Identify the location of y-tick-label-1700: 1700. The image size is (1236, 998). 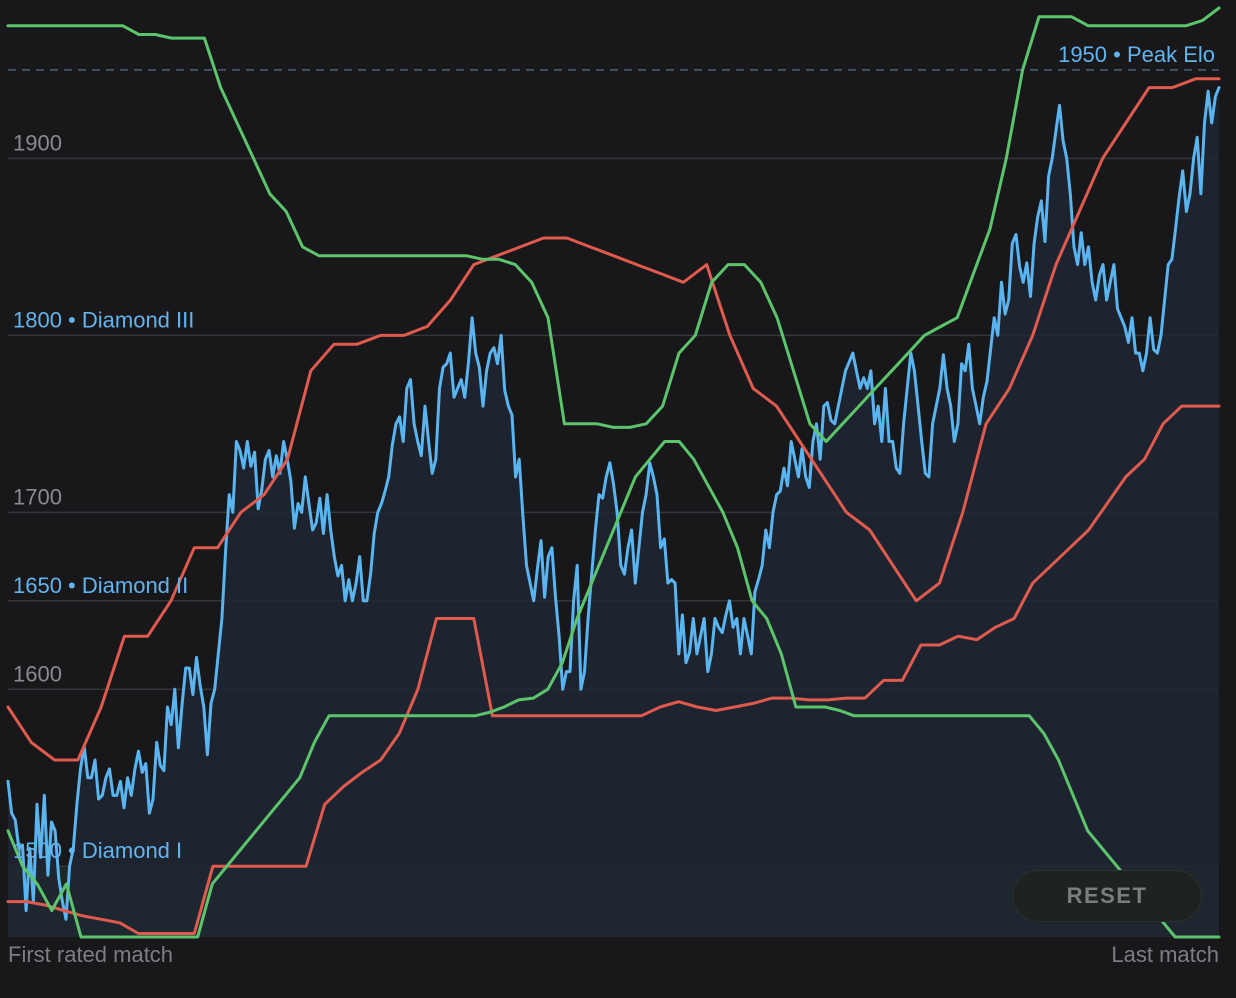
(37, 496).